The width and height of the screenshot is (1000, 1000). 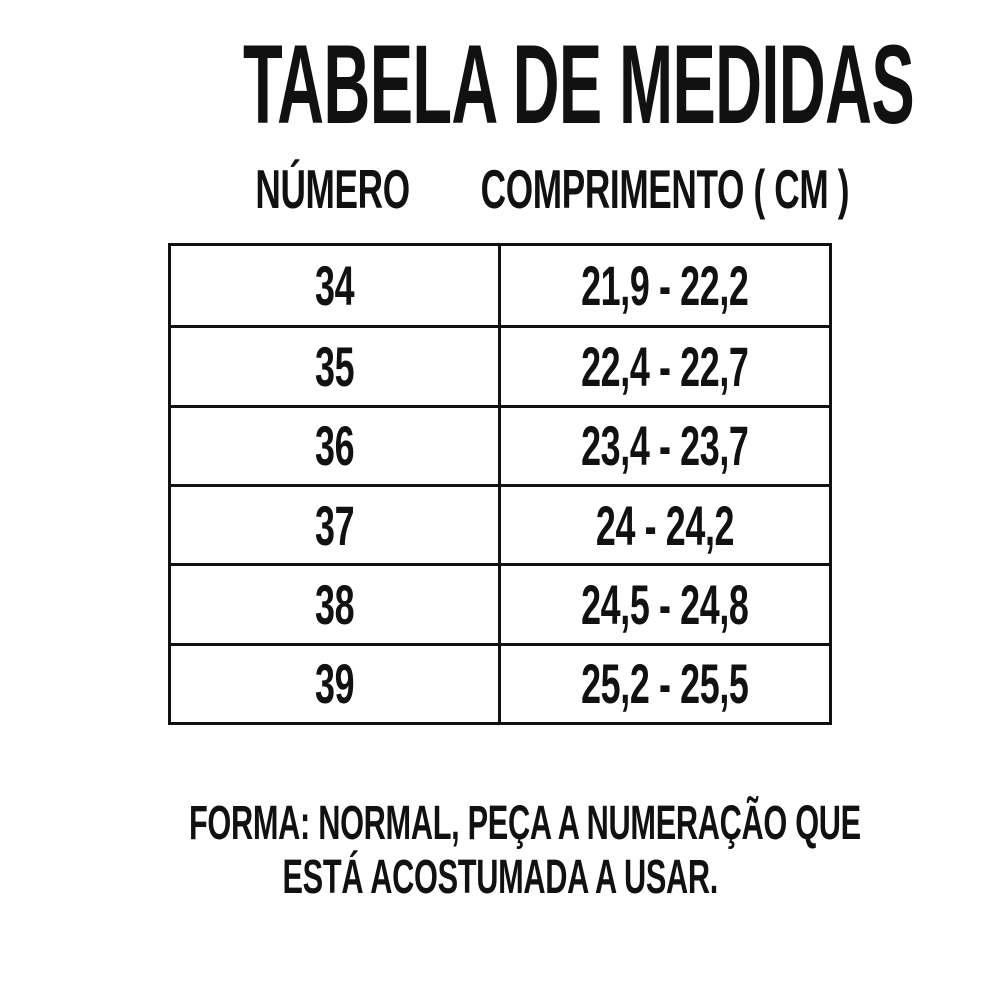 I want to click on column-header-numero: NÚMERO, so click(x=333, y=189).